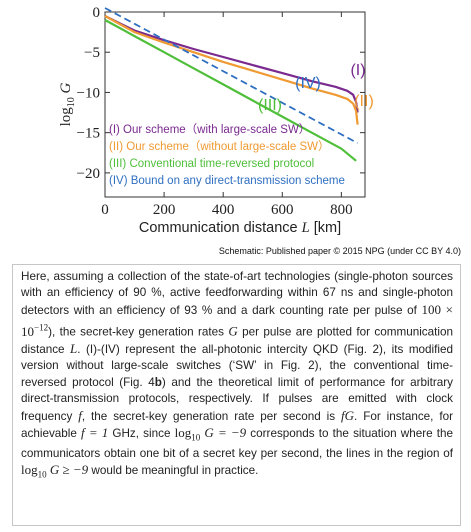 The width and height of the screenshot is (471, 532). What do you see at coordinates (80, 415) in the screenshot?
I see `var-f: f` at bounding box center [80, 415].